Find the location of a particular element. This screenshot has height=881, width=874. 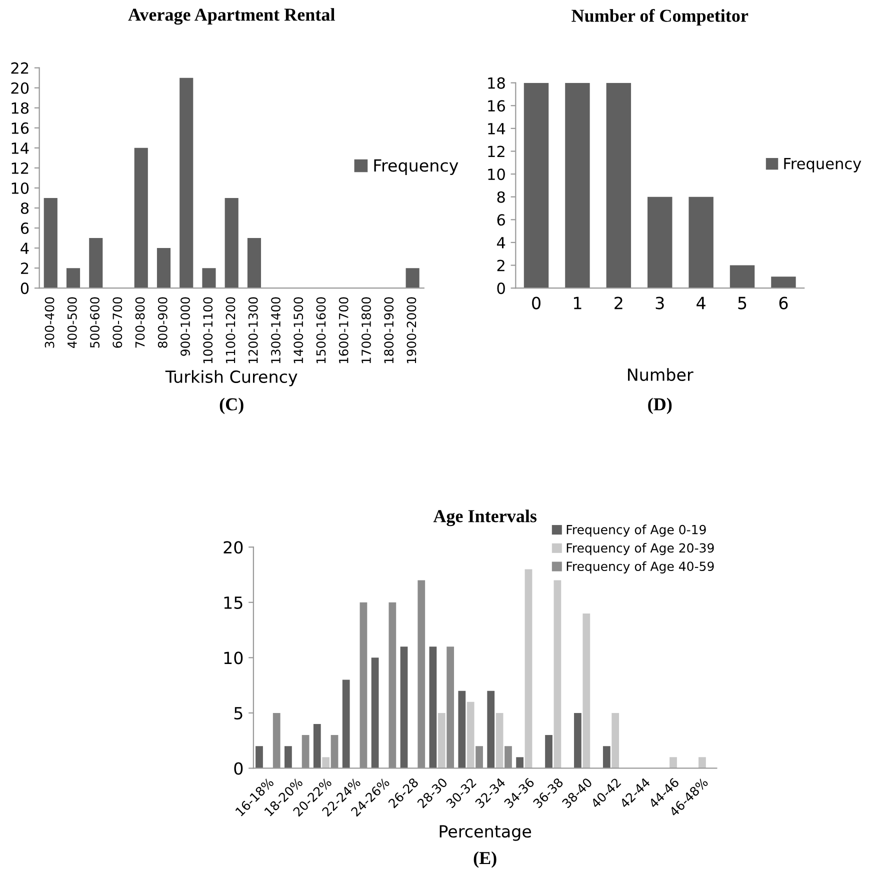

x-tick-label: 1200-1300 is located at coordinates (253, 330).